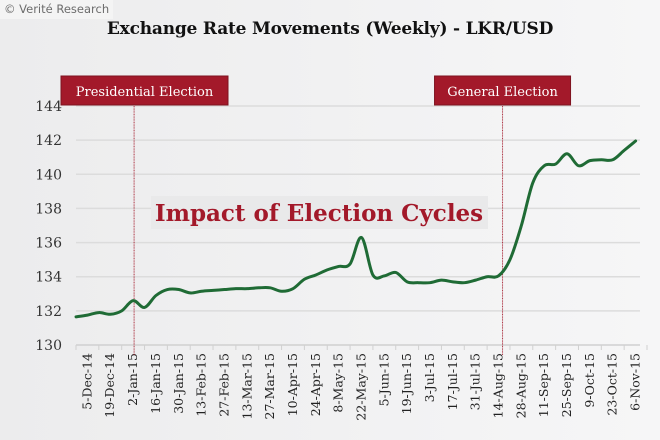  I want to click on x-tick-label: 11-Sep-15, so click(543, 385).